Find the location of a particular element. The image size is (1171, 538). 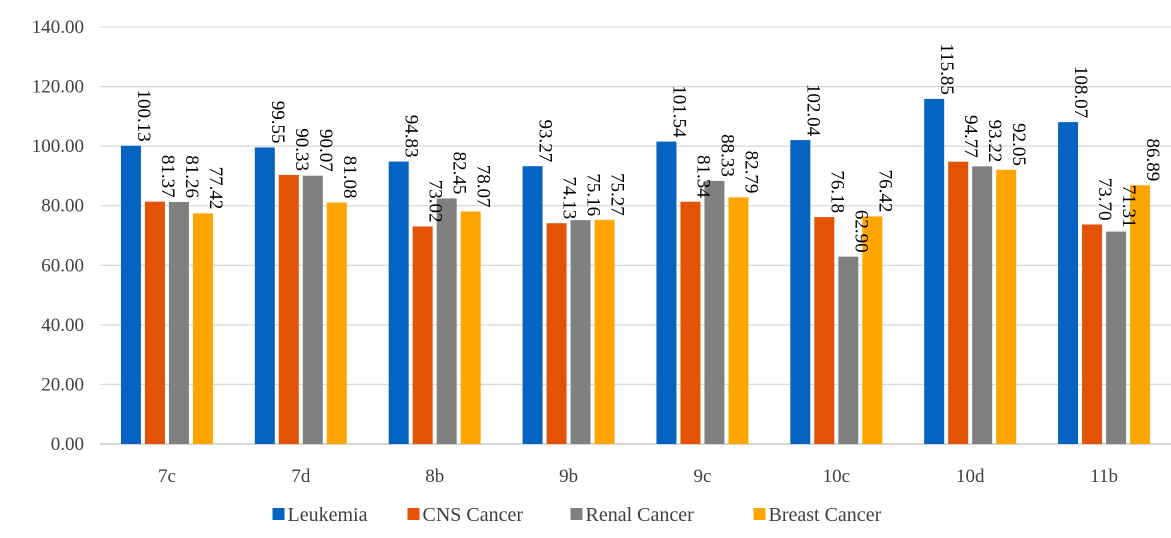

data-label: 75.16 is located at coordinates (593, 194).